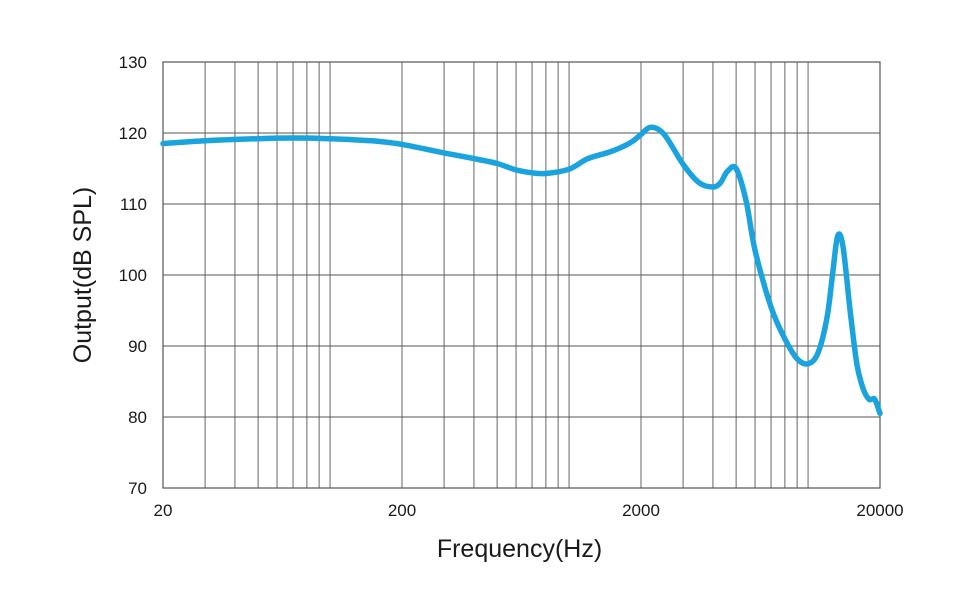 This screenshot has width=976, height=613. I want to click on y-tick-label-5: 120, so click(133, 133).